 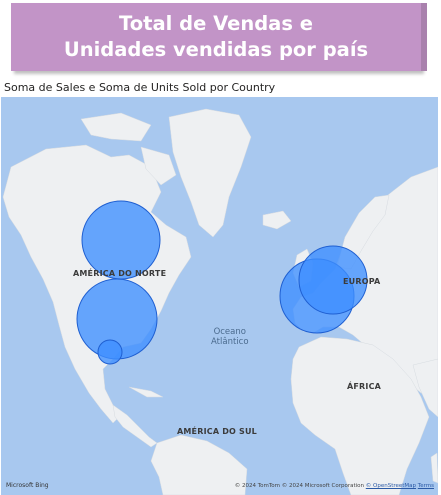 What do you see at coordinates (216, 23) in the screenshot?
I see `title-line-1: Total de Vendas e` at bounding box center [216, 23].